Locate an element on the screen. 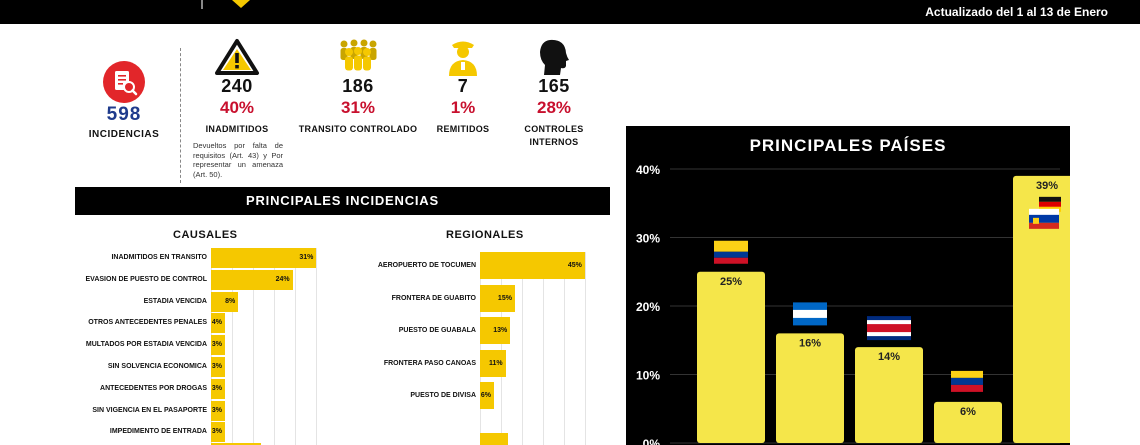 Image resolution: width=1140 pixels, height=445 pixels. bar-value-label: 24% is located at coordinates (282, 279).